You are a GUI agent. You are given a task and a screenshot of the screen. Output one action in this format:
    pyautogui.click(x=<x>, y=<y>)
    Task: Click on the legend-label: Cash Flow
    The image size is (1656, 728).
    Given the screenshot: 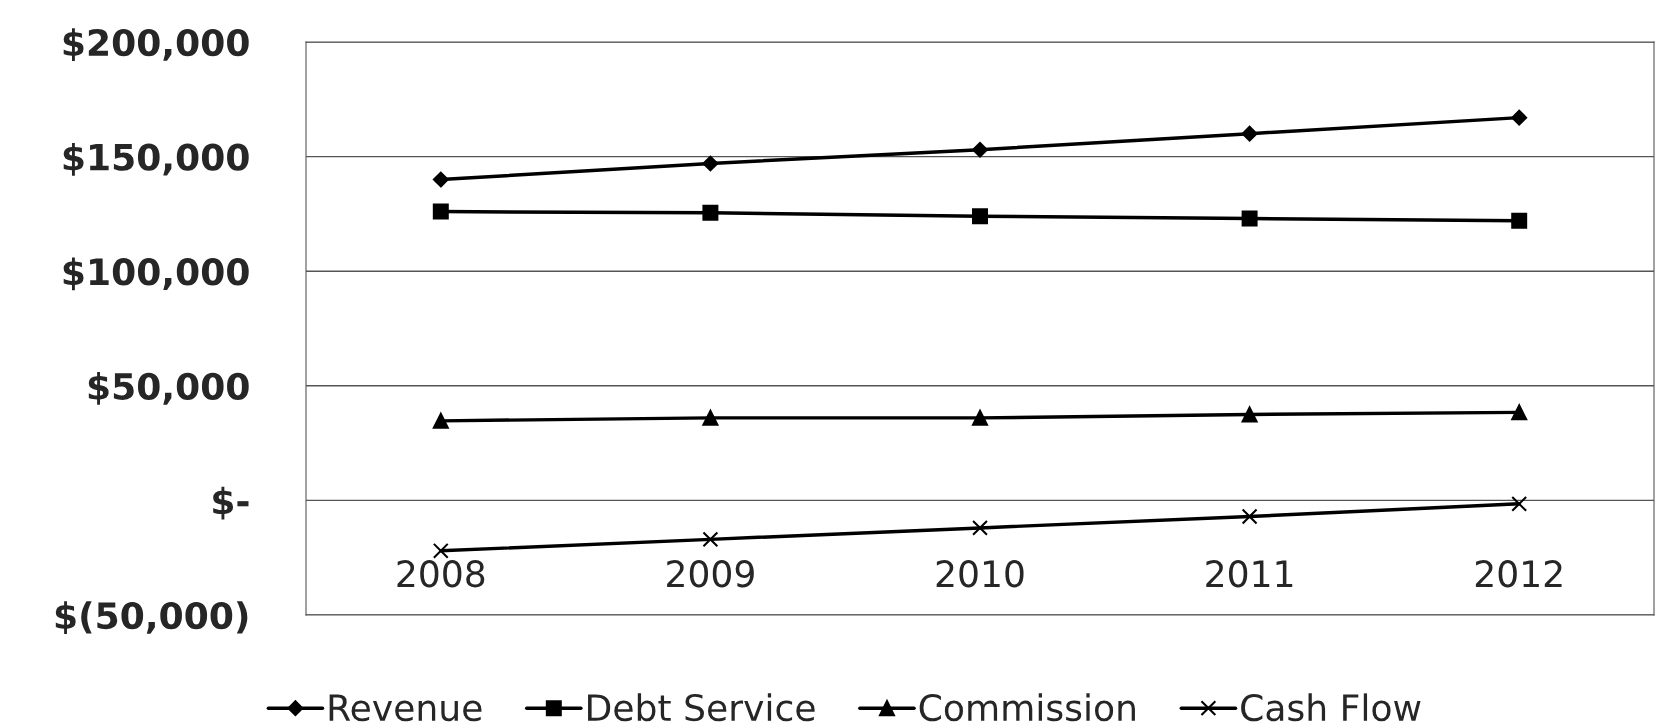 What is the action you would take?
    pyautogui.click(x=1331, y=707)
    